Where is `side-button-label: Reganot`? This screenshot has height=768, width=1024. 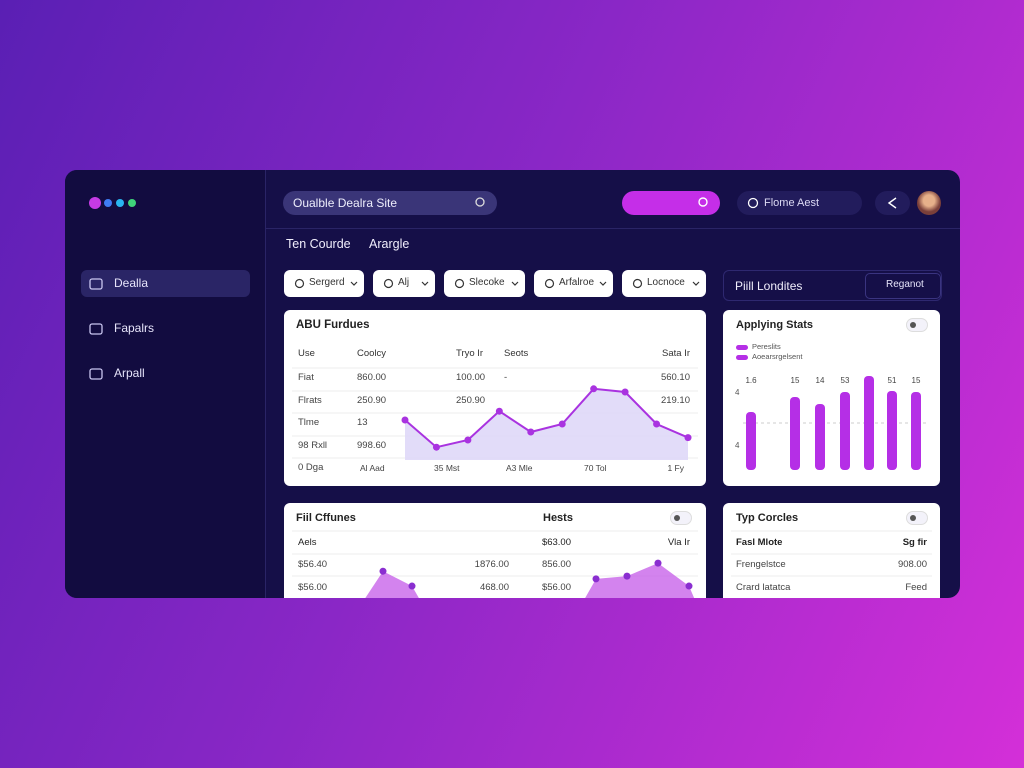
side-button-label: Reganot is located at coordinates (905, 284).